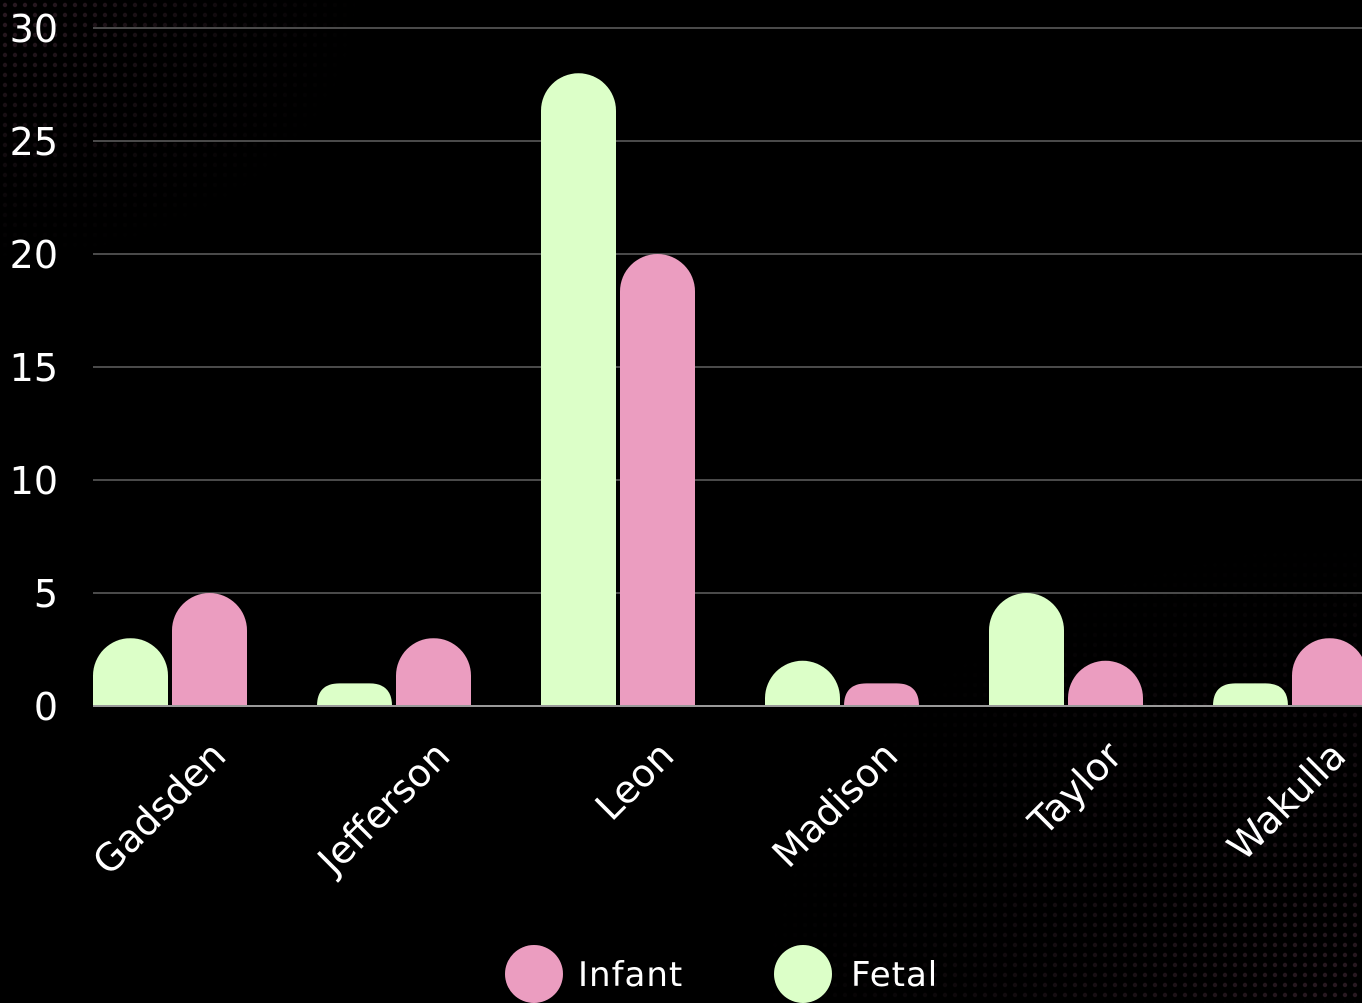 This screenshot has width=1362, height=1003. What do you see at coordinates (894, 975) in the screenshot?
I see `legend-label-fetal: Fetal` at bounding box center [894, 975].